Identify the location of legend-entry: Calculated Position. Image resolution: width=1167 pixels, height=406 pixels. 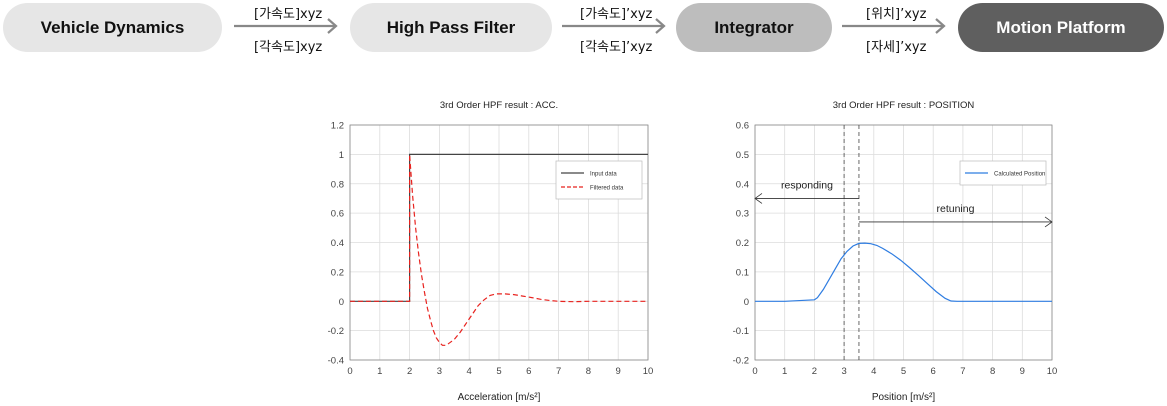
(1019, 175).